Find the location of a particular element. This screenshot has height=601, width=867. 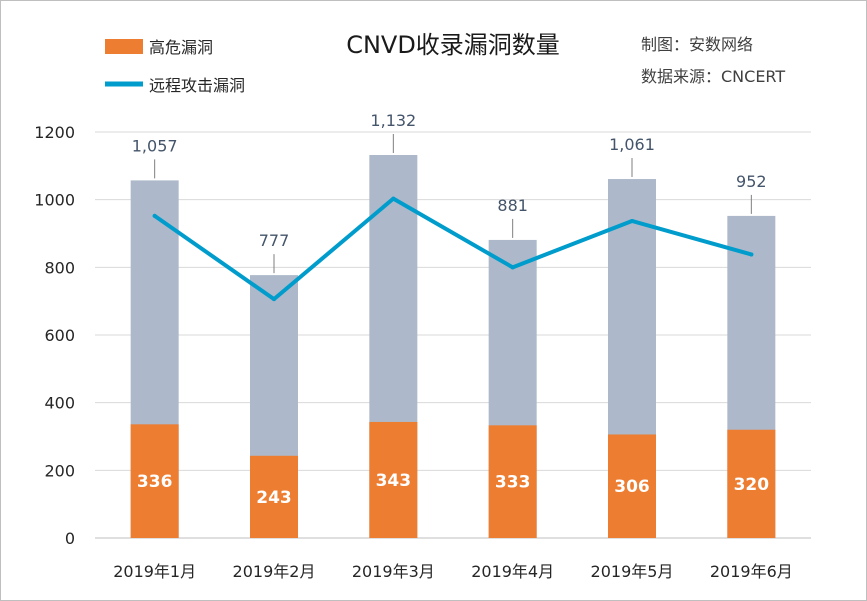

chart-title: CNVD收录漏洞数量 is located at coordinates (453, 45).